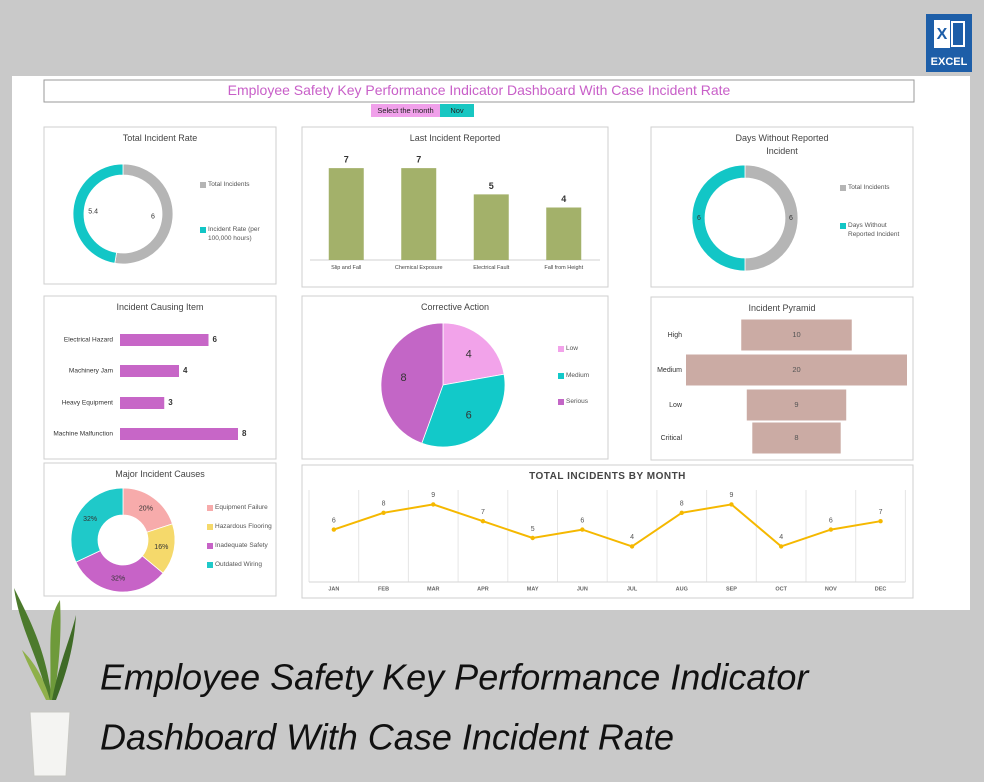 Image resolution: width=984 pixels, height=782 pixels. I want to click on month-label-box, so click(405, 110).